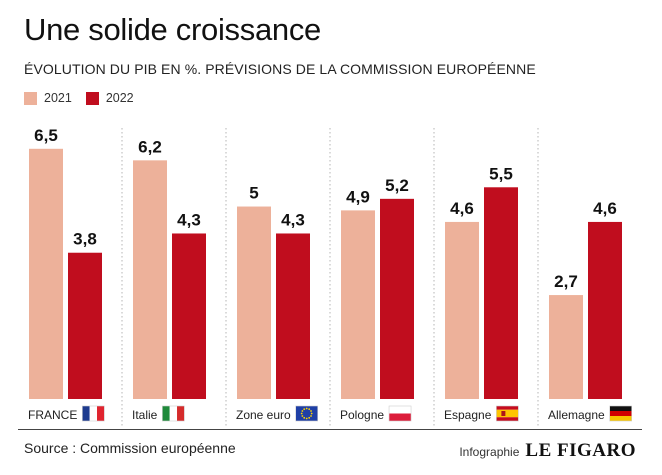 The image size is (662, 475). What do you see at coordinates (501, 293) in the screenshot?
I see `bar-2022-espagne` at bounding box center [501, 293].